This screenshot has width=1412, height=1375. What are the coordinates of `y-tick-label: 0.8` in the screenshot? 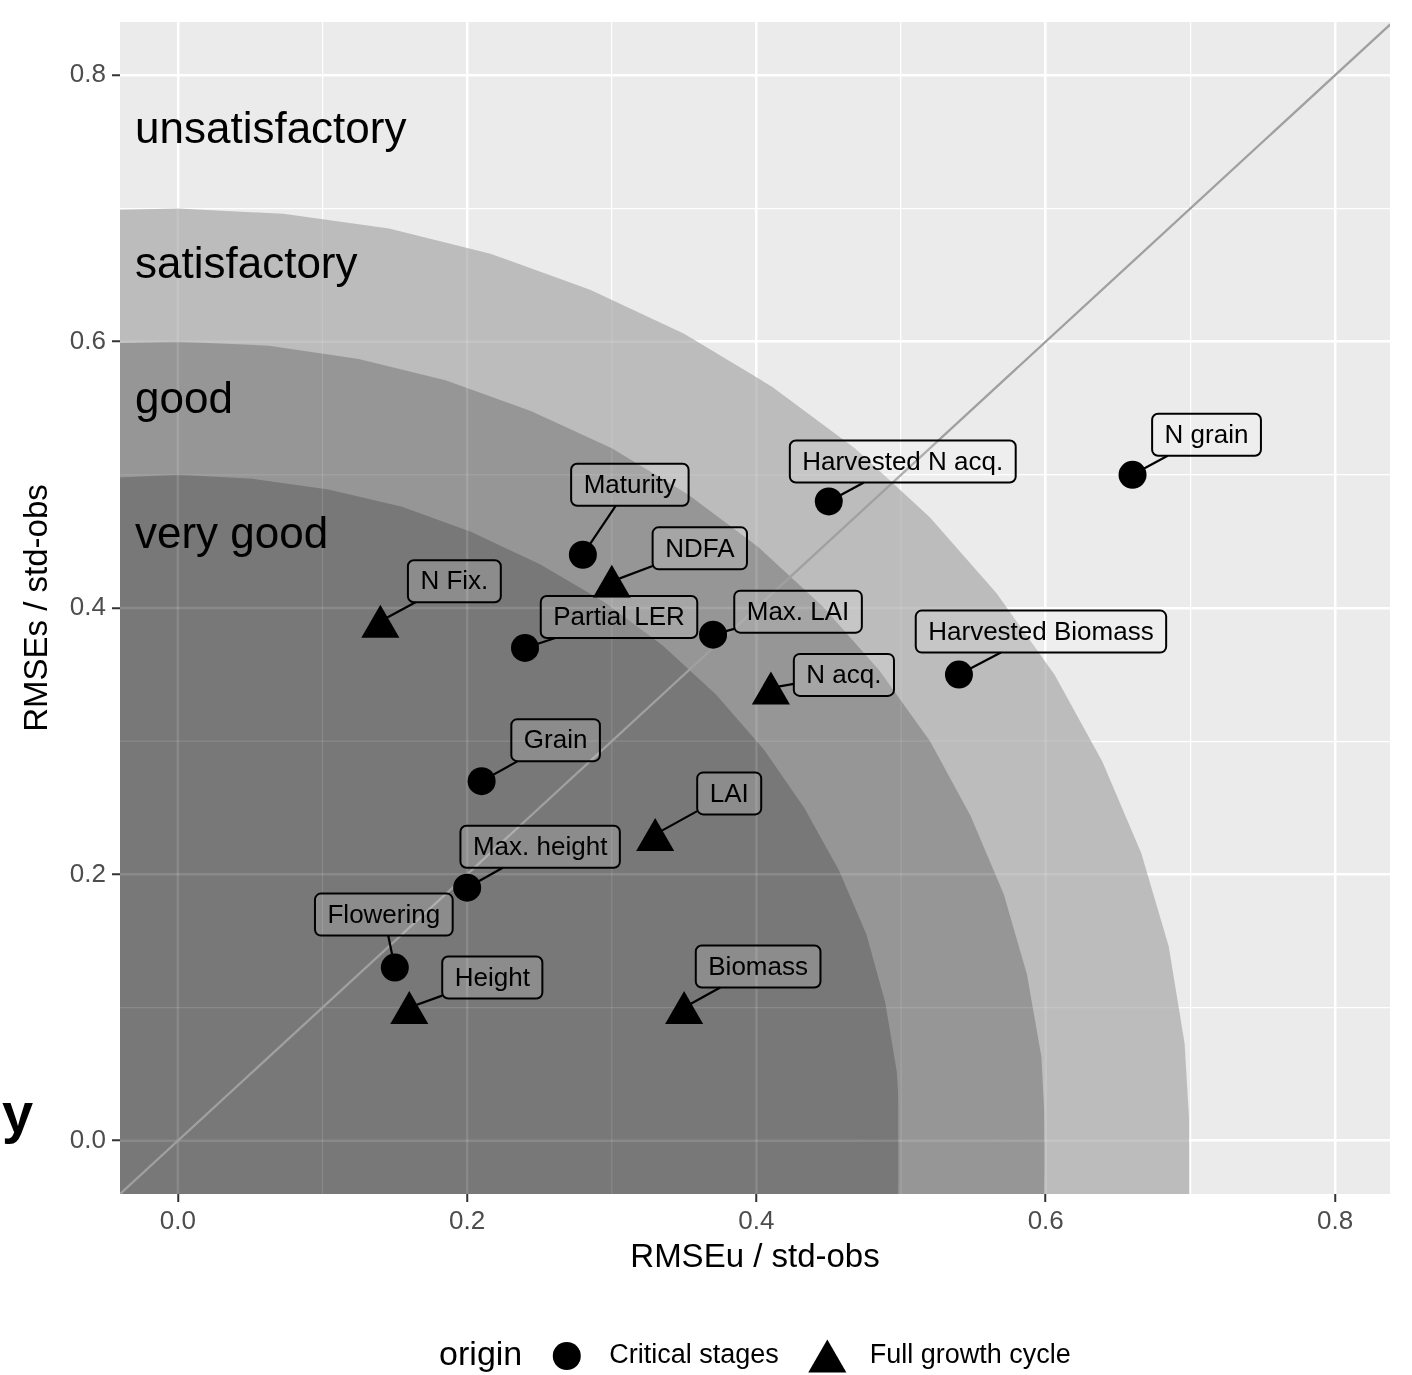 It's located at (87, 73).